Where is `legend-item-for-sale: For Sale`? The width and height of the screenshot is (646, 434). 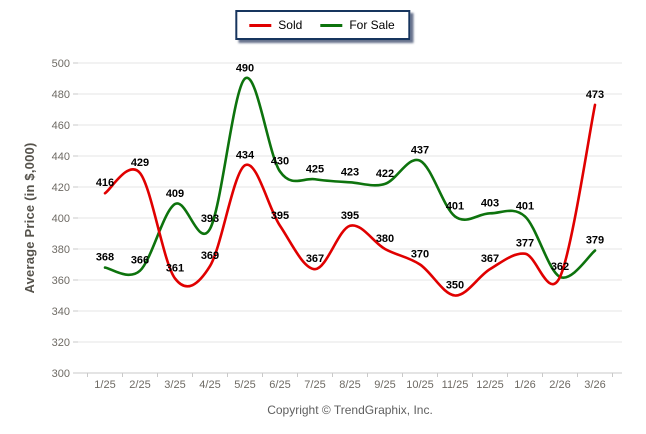 legend-item-for-sale: For Sale is located at coordinates (357, 25).